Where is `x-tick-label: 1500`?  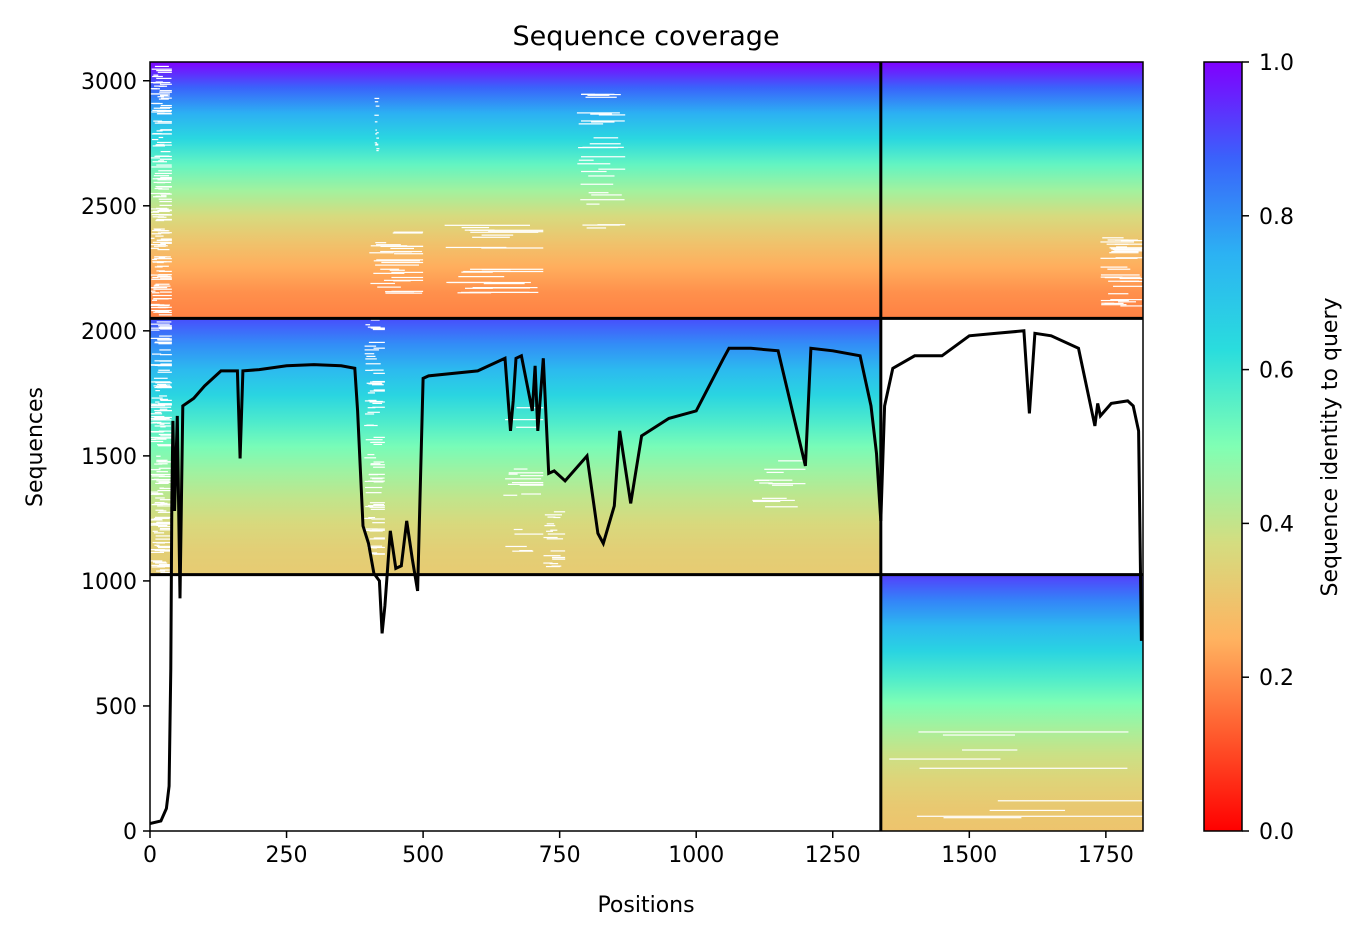 x-tick-label: 1500 is located at coordinates (969, 855).